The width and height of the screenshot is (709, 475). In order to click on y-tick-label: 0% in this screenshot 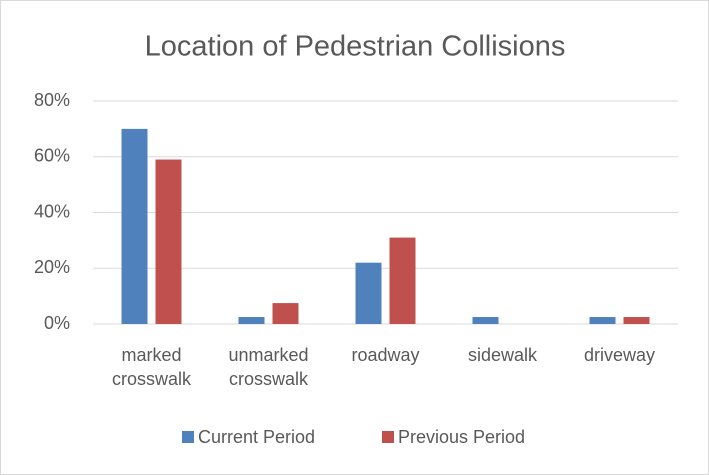, I will do `click(57, 323)`.